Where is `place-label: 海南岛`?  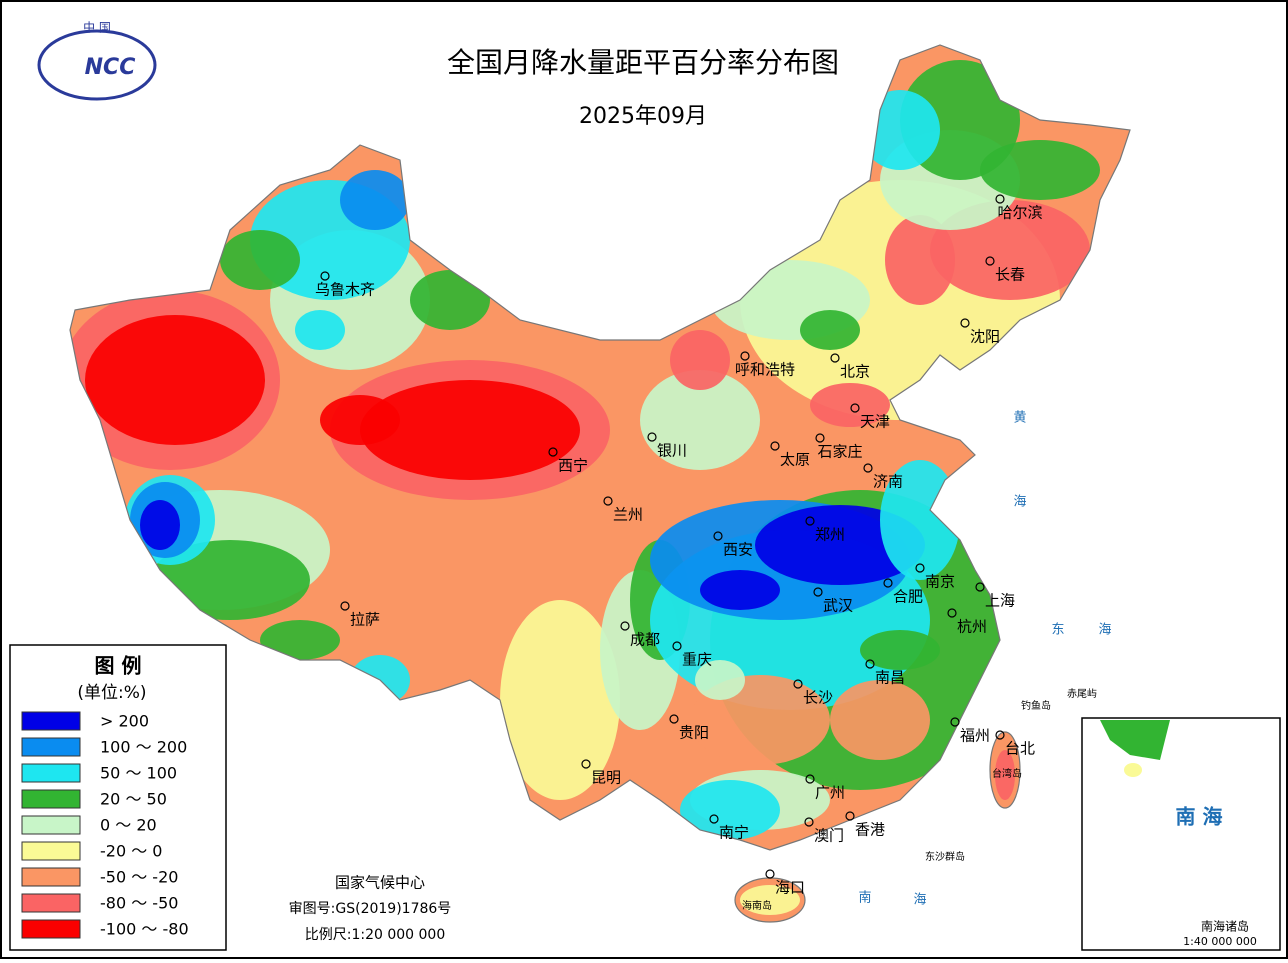
place-label: 海南岛 is located at coordinates (757, 905).